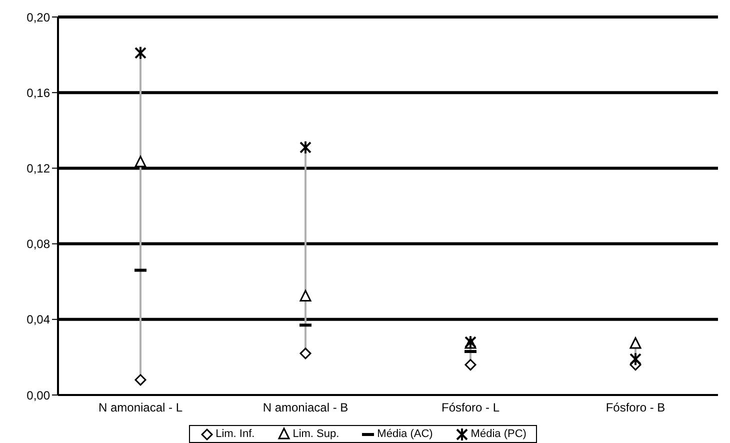 This screenshot has height=443, width=730. Describe the element at coordinates (404, 434) in the screenshot. I see `legend-label: Média (AC)` at that location.